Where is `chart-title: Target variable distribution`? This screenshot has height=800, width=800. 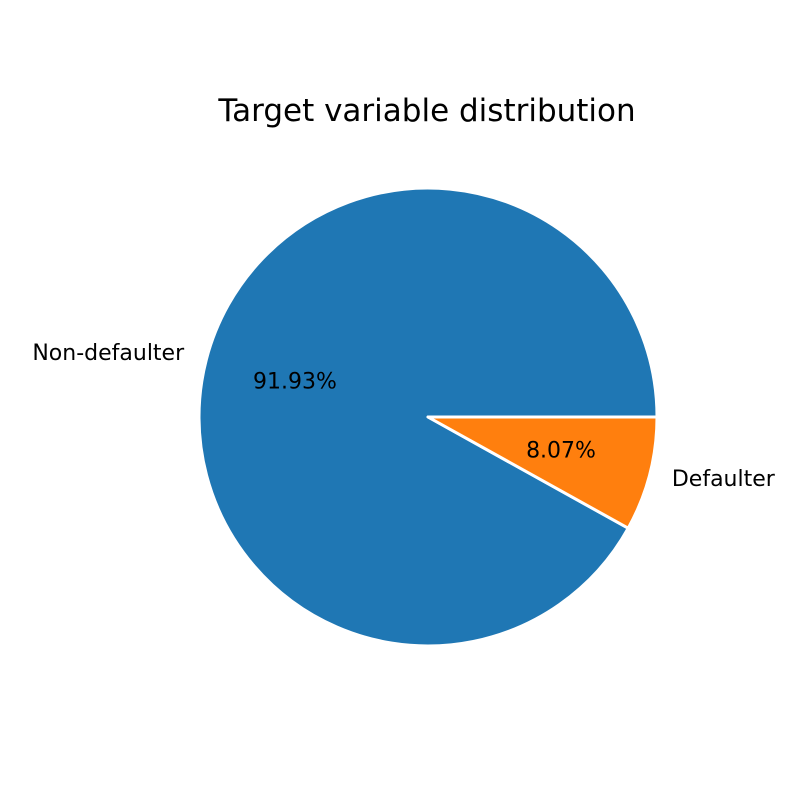 chart-title: Target variable distribution is located at coordinates (426, 111).